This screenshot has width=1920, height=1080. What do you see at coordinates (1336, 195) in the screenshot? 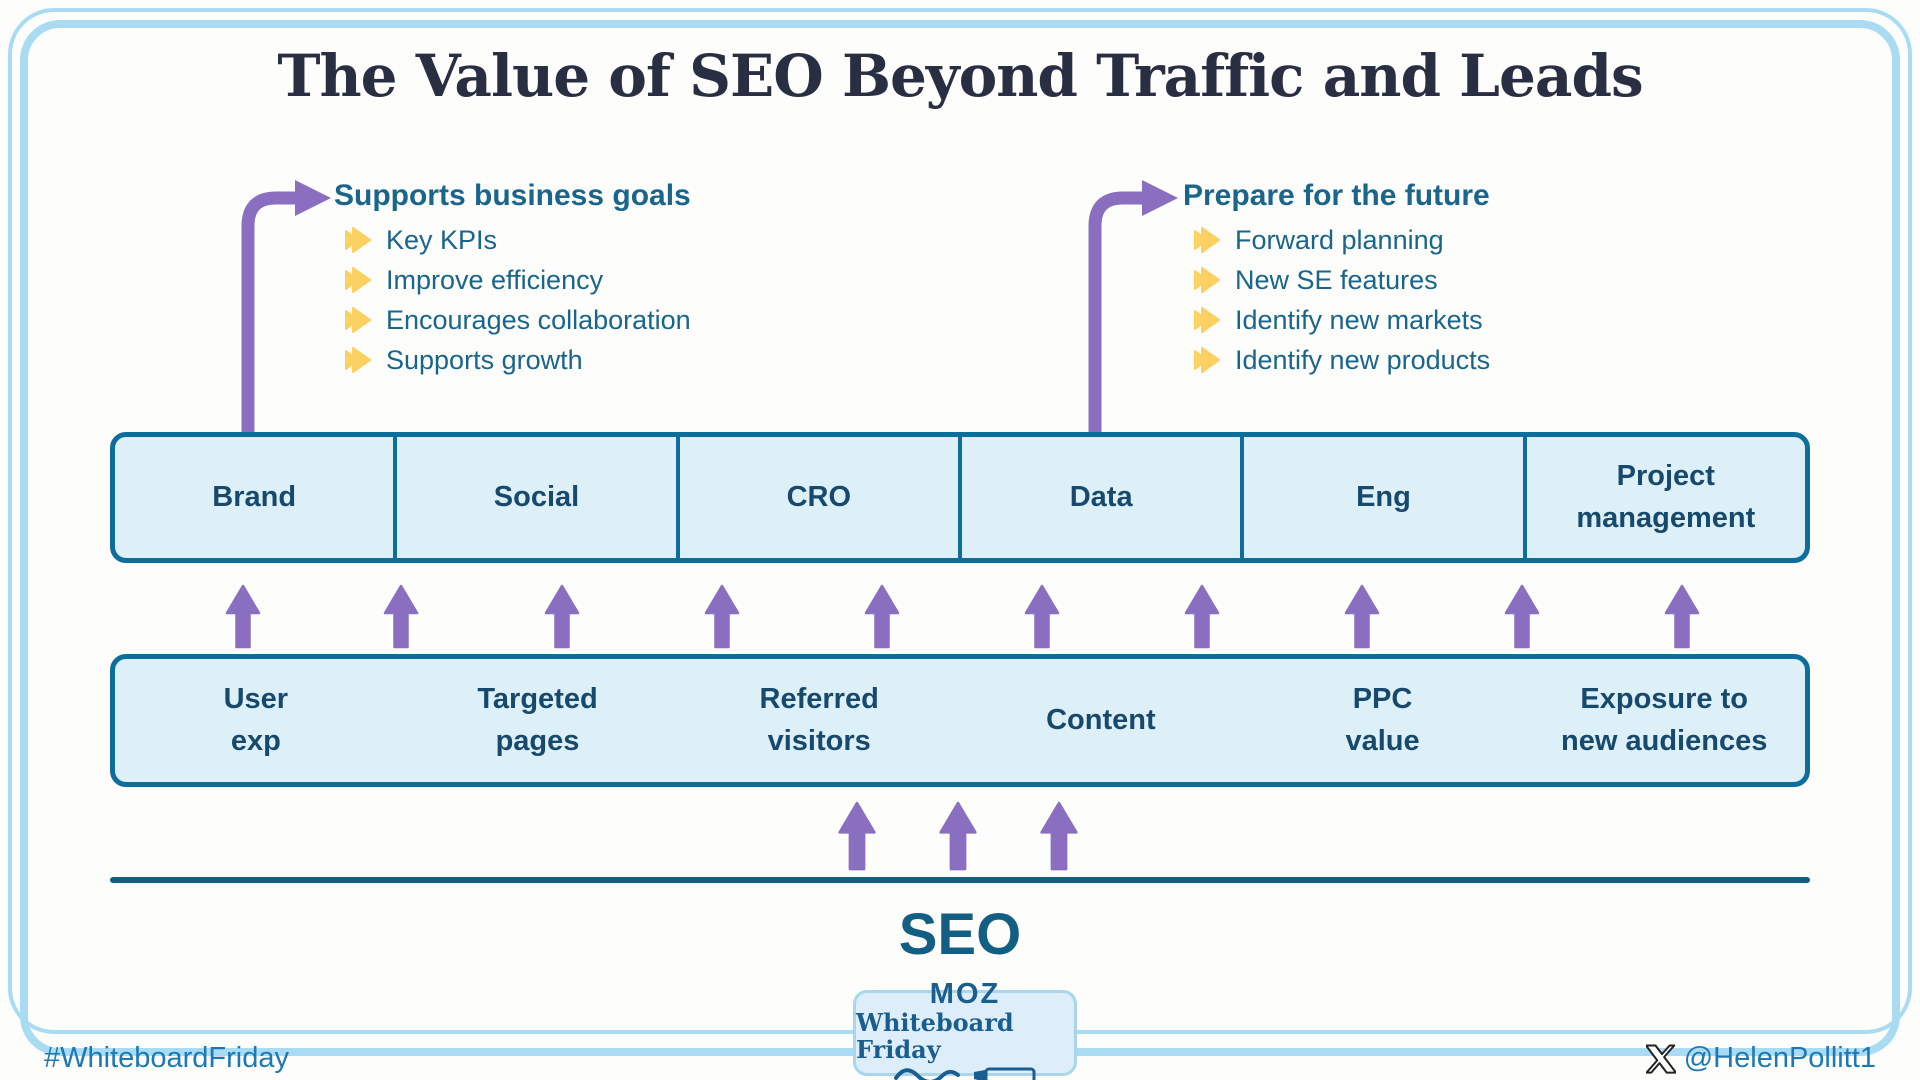
I see `callout-heading: Prepare for the future` at bounding box center [1336, 195].